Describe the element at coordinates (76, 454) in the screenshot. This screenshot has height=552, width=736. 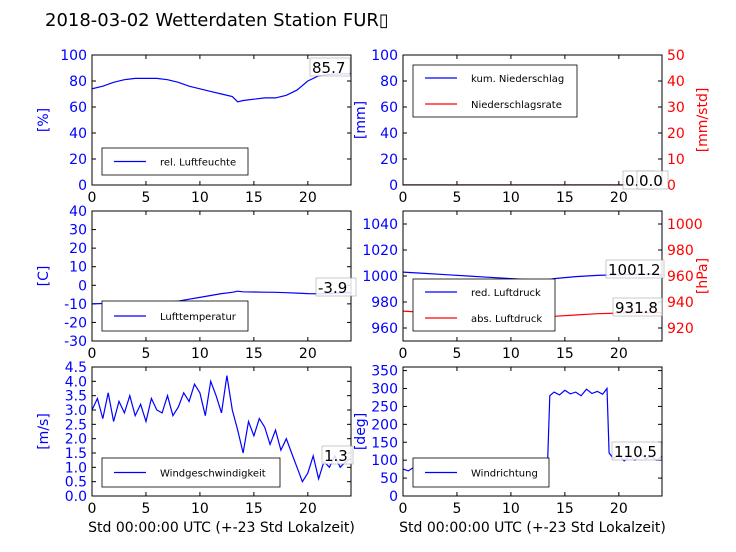
I see `y-tick-label: 1.5` at that location.